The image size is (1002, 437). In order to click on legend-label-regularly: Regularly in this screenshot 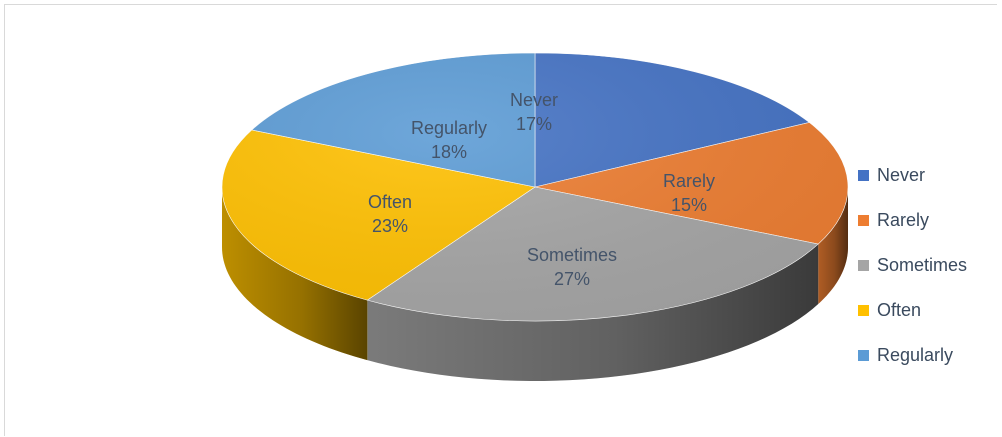, I will do `click(915, 354)`.